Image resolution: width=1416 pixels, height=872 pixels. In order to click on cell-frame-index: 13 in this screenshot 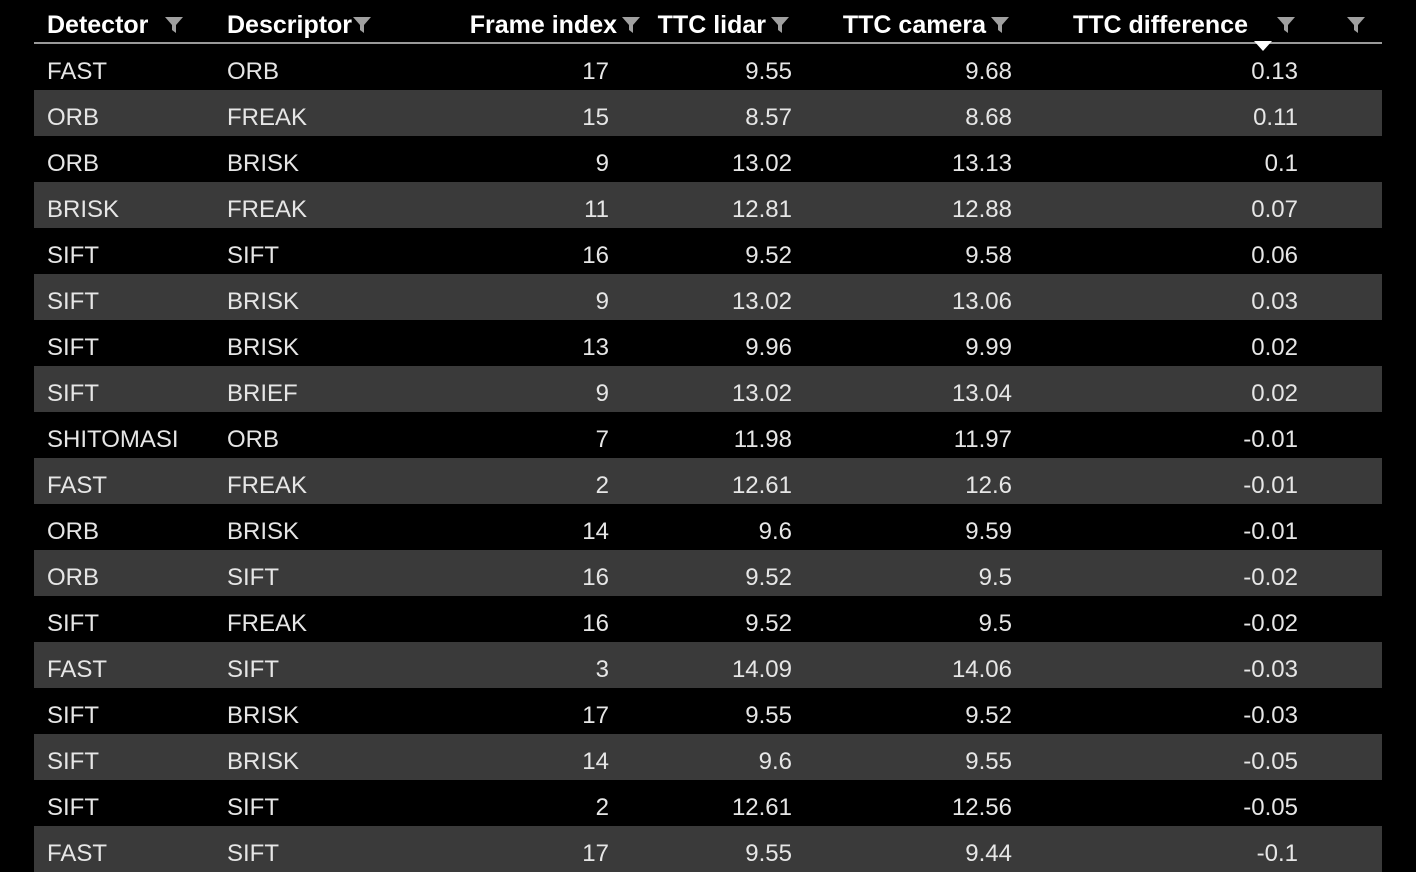, I will do `click(595, 347)`.